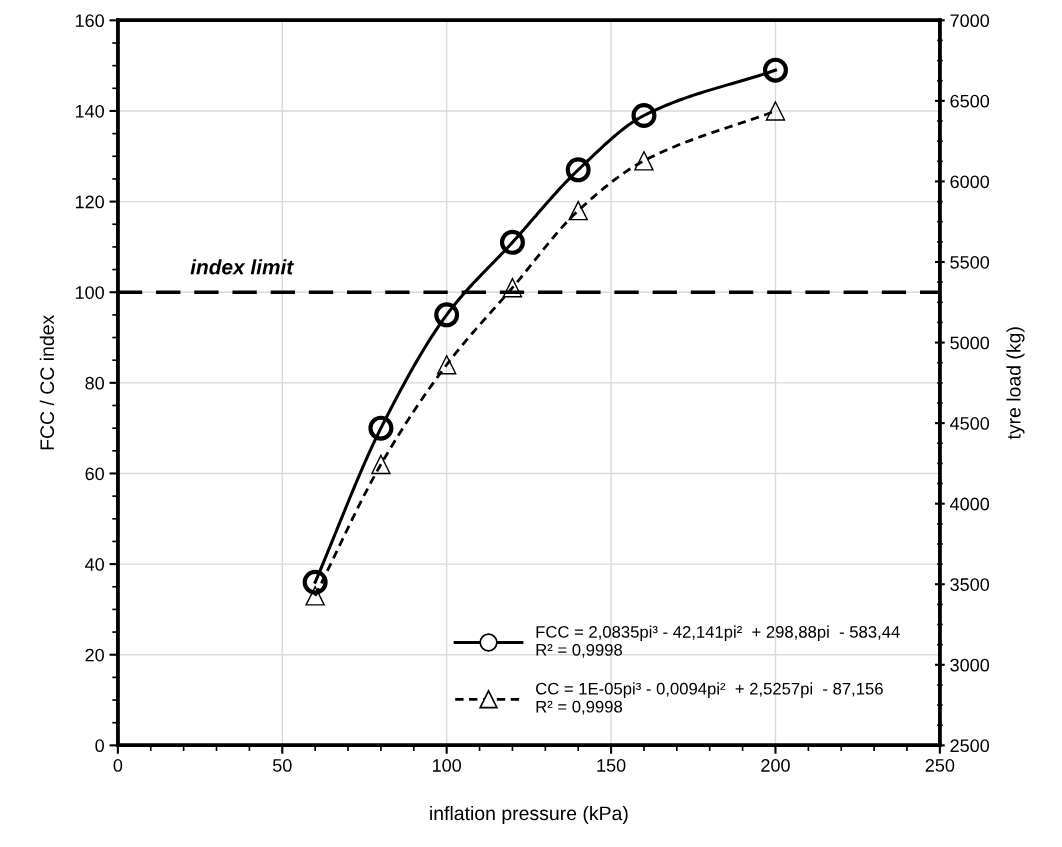 The height and width of the screenshot is (847, 1062). I want to click on y-tick-label: 0, so click(99, 746).